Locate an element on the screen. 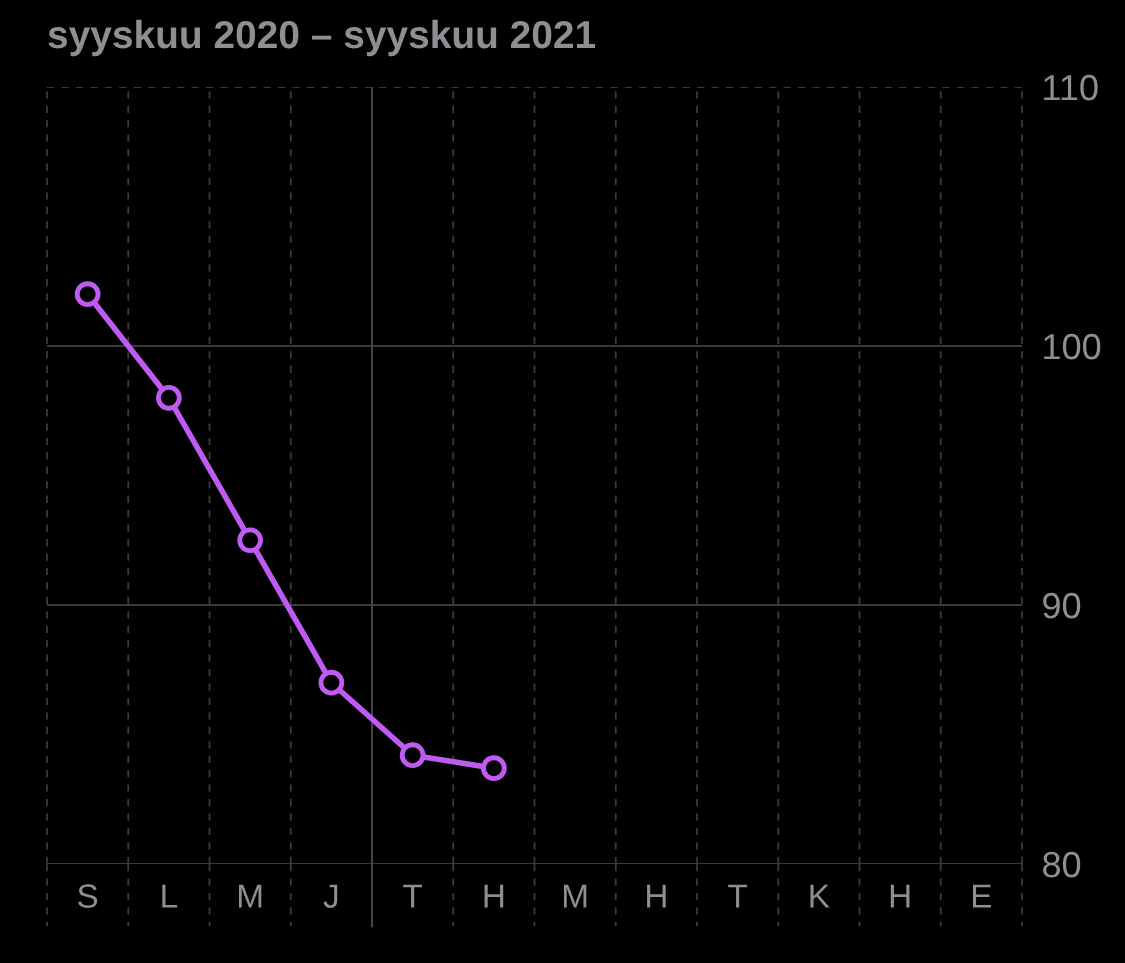 The image size is (1125, 963). y-tick-label: 90 is located at coordinates (1062, 605).